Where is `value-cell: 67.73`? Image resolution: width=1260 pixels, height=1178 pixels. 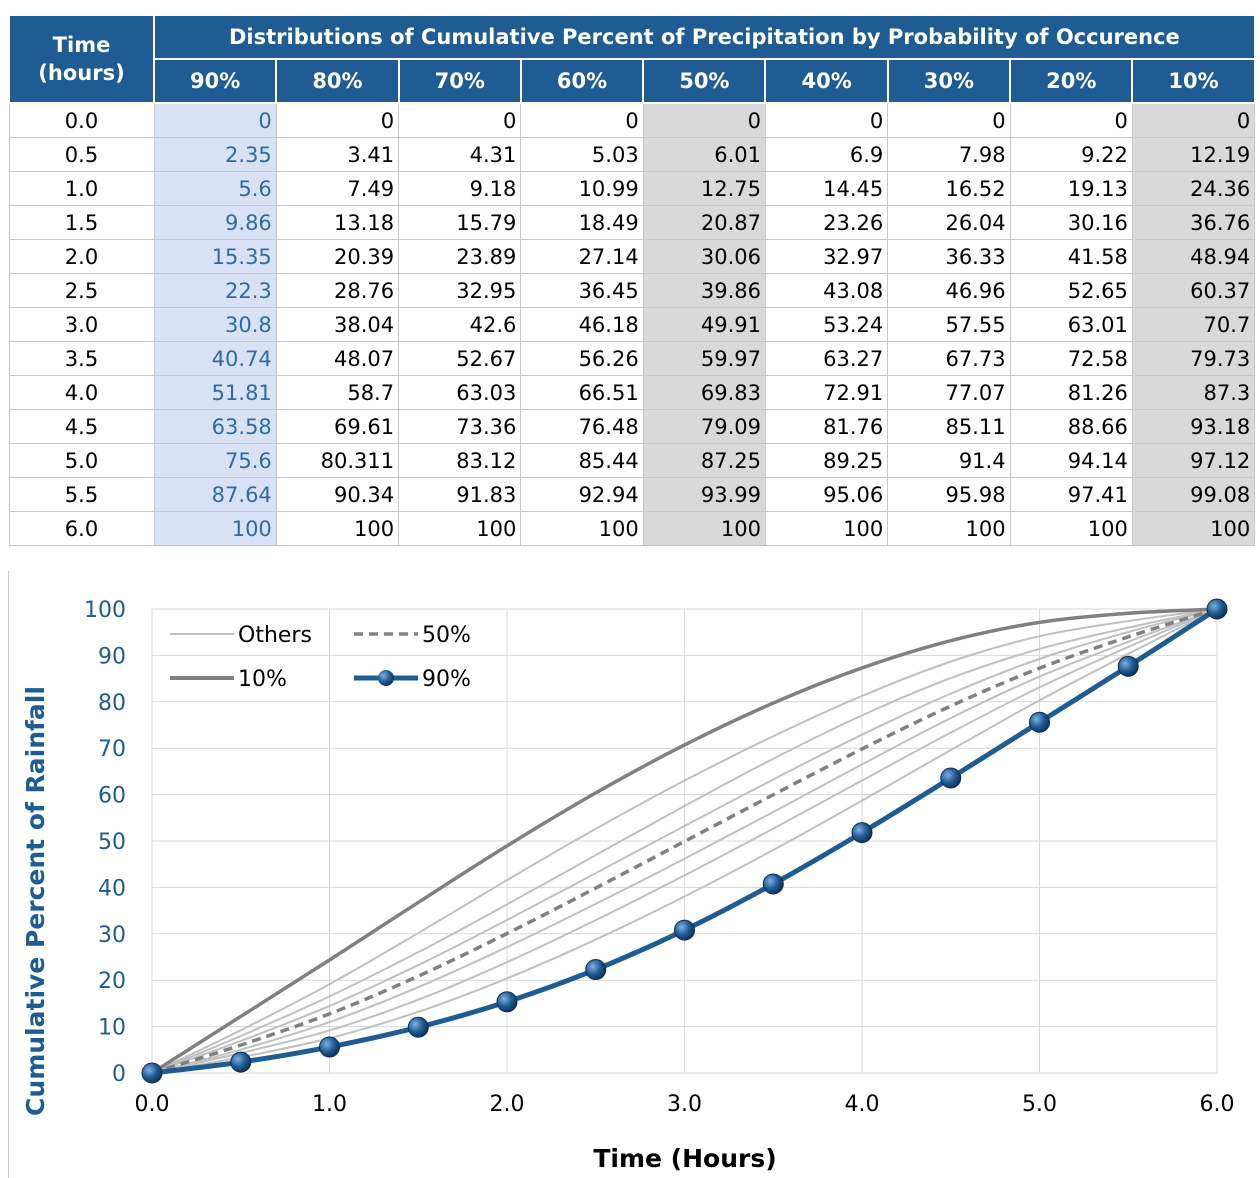
value-cell: 67.73 is located at coordinates (949, 358).